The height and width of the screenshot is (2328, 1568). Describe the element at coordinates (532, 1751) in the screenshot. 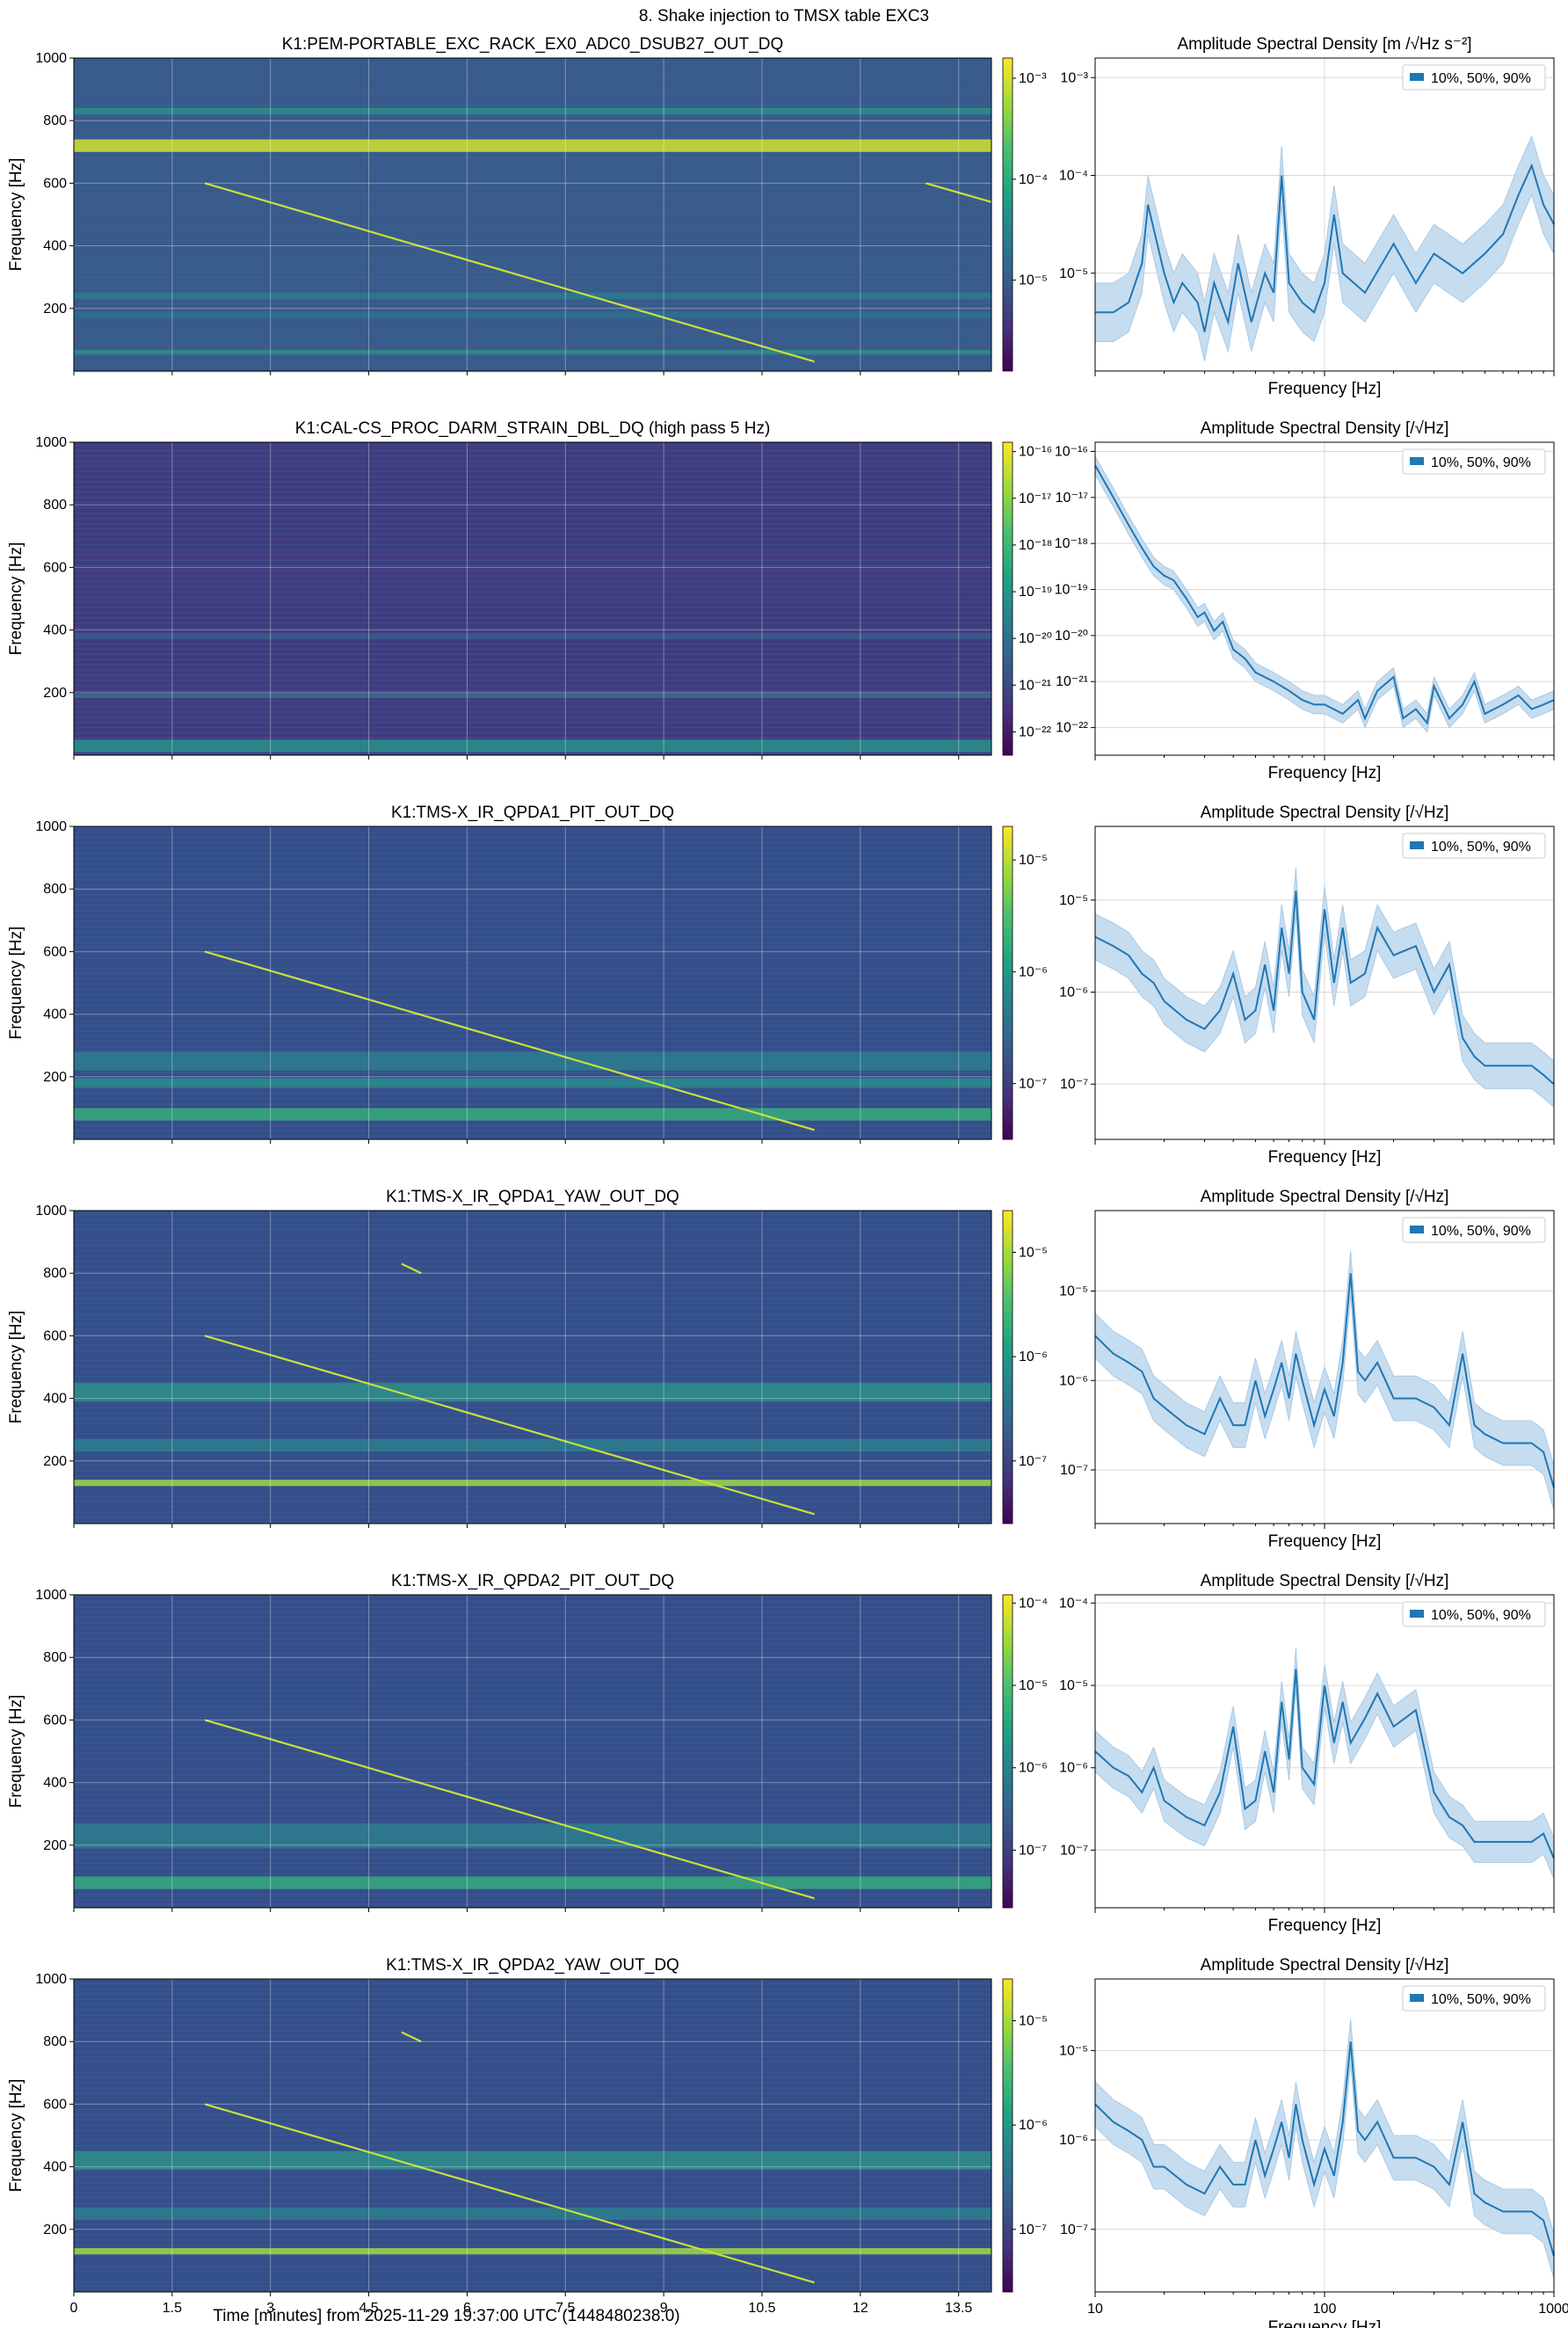

I see `spectrogram-frame` at that location.